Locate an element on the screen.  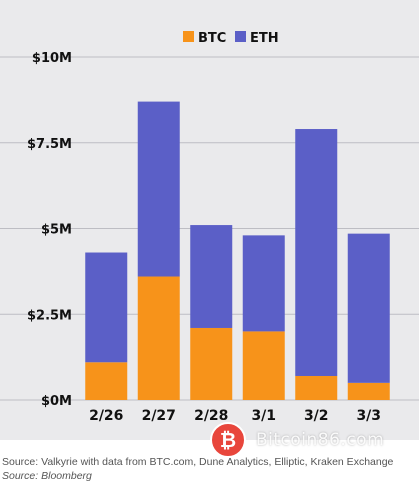
y-tick-label: $10M is located at coordinates (52, 58).